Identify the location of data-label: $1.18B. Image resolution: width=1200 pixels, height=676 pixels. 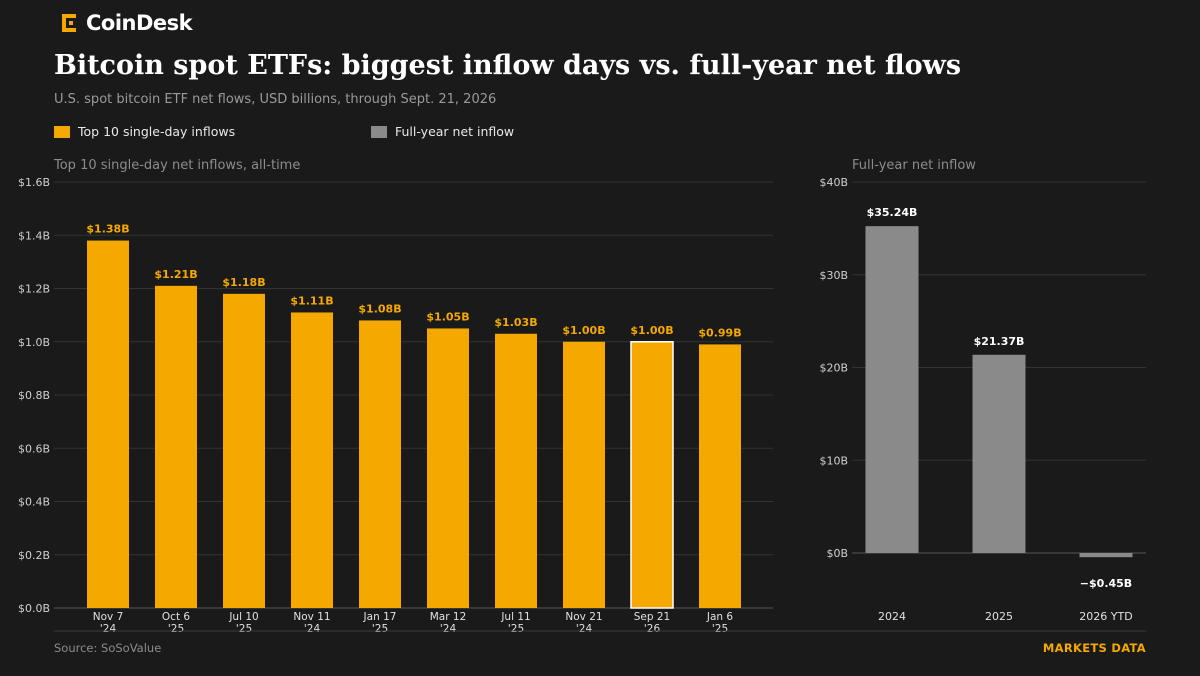
(243, 282).